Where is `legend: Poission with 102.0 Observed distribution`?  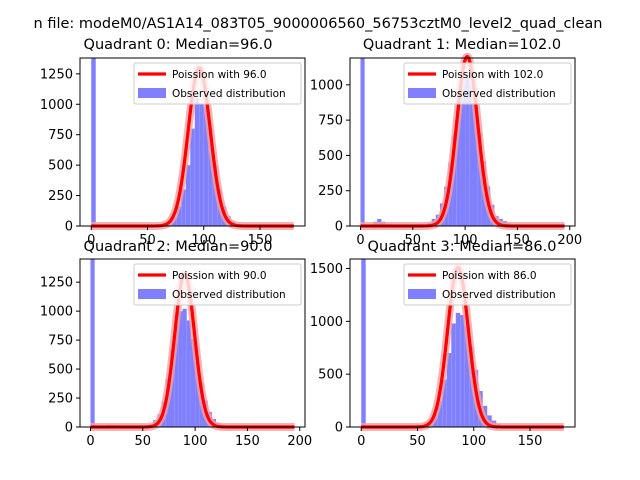 legend: Poission with 102.0 Observed distribution is located at coordinates (487, 83).